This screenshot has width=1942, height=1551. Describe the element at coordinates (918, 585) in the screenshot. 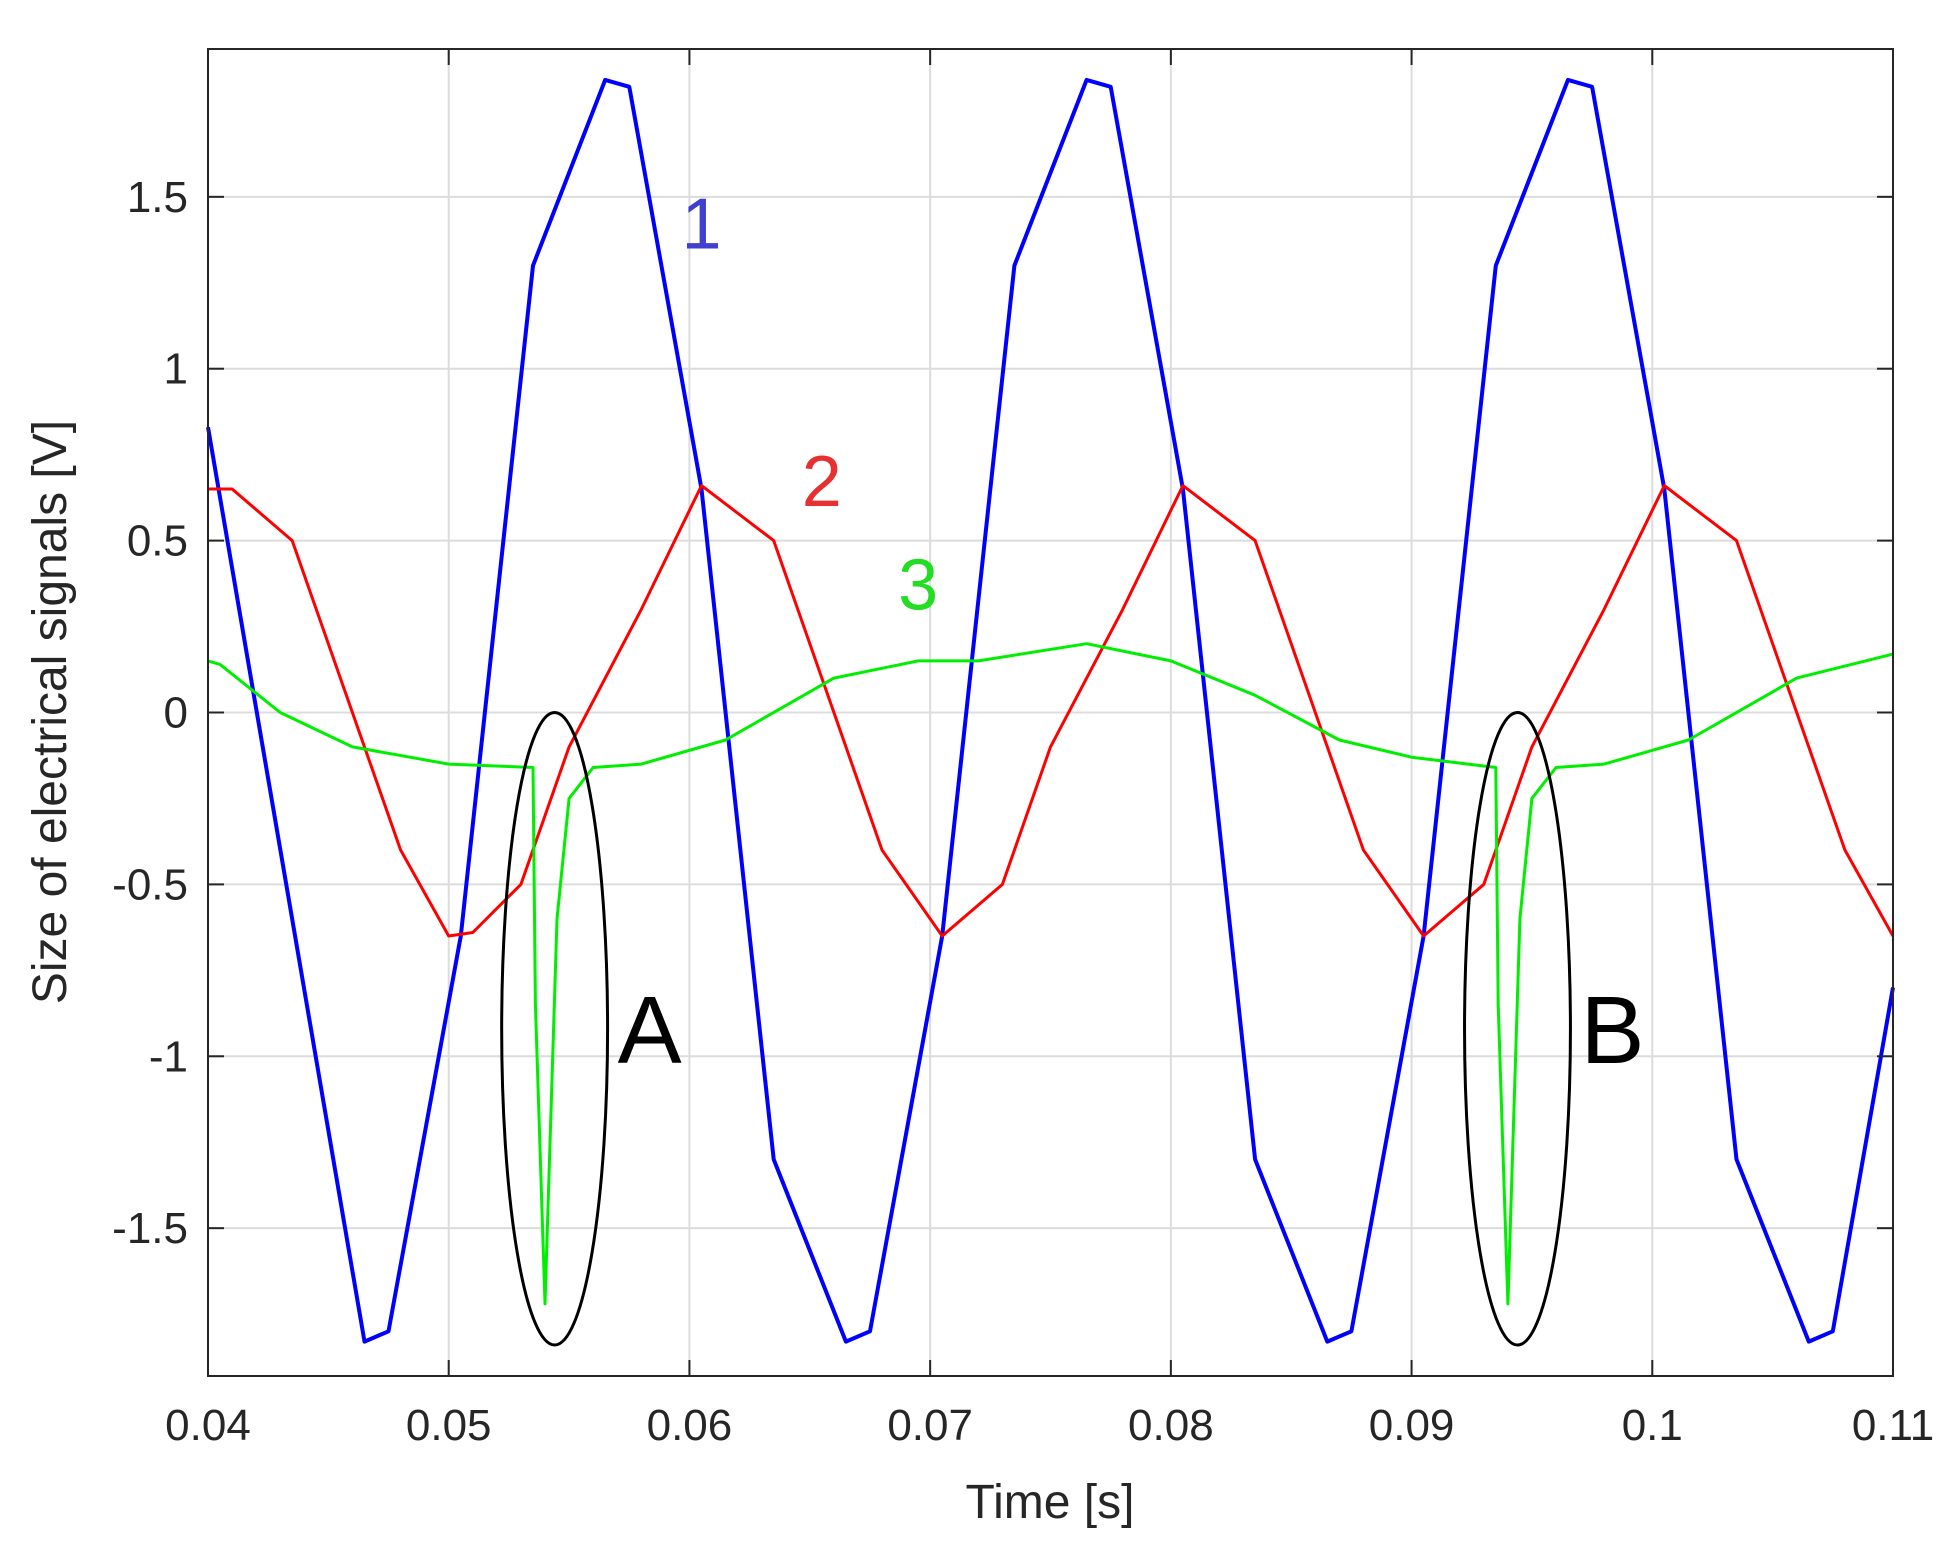

I see `curve-label-3: 3` at that location.